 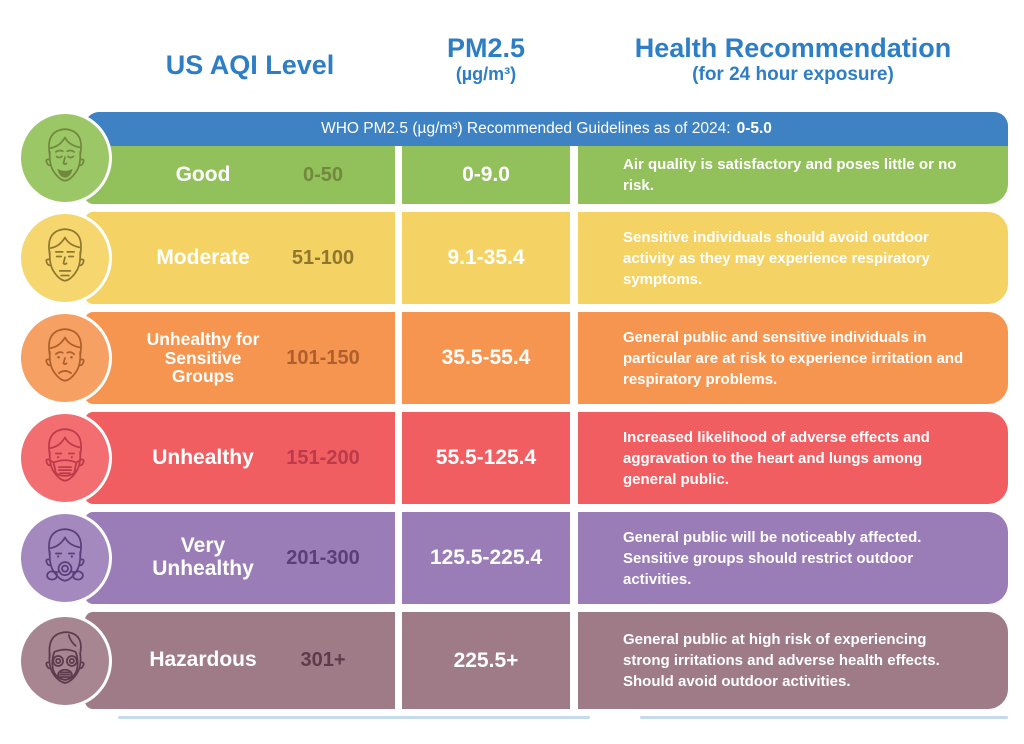 I want to click on moderate-aqi-range: 51-100, so click(x=323, y=257).